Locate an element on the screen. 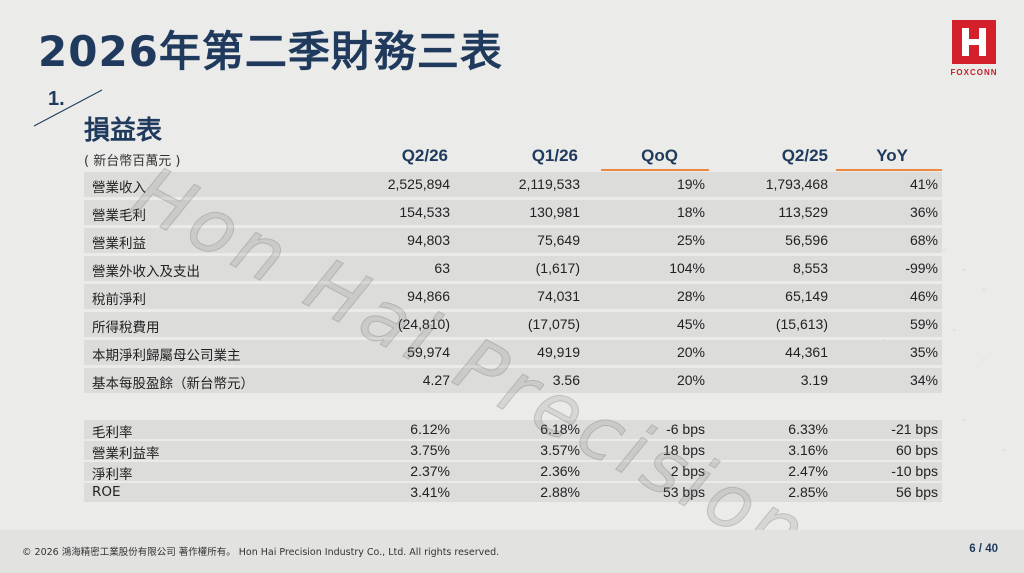 This screenshot has width=1024, height=573. cell-qoq: 104% is located at coordinates (687, 268).